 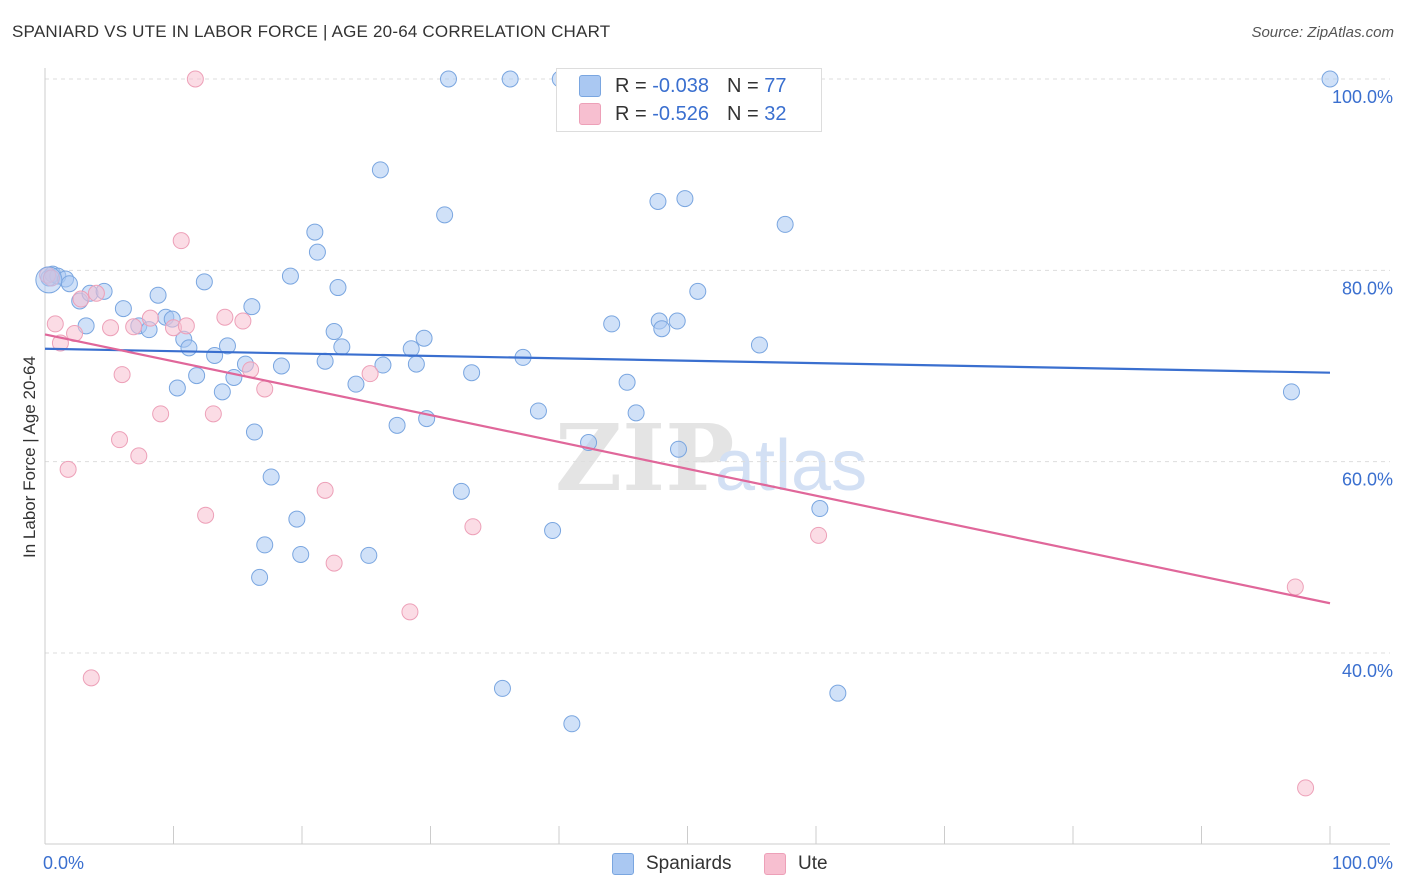 I want to click on y-tick-label: 60.0%, so click(x=1367, y=480).